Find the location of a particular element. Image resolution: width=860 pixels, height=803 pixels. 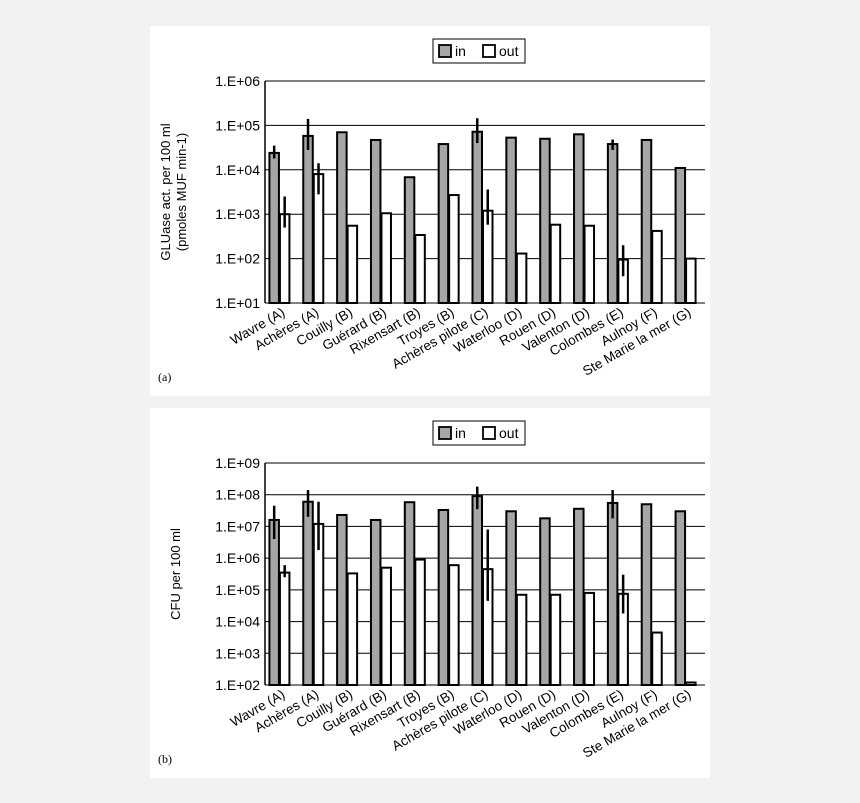

y-axis-label: (pmoles MUF min-1) is located at coordinates (181, 192).